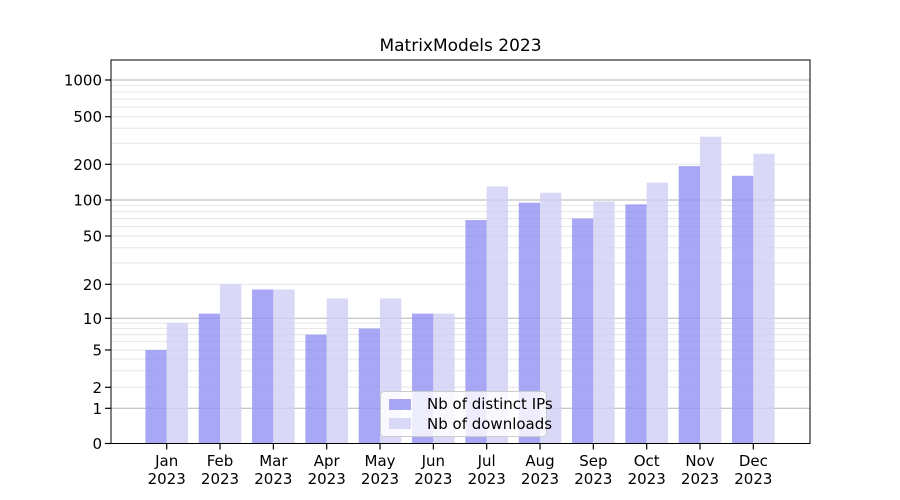 This screenshot has width=900, height=500. What do you see at coordinates (97, 409) in the screenshot?
I see `y-tick-label: 1` at bounding box center [97, 409].